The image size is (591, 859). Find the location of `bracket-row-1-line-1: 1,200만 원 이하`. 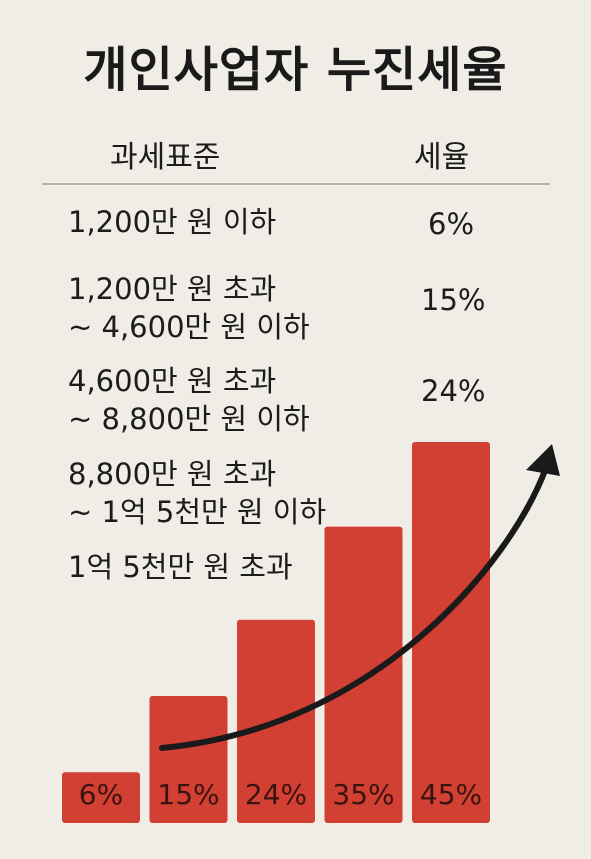

bracket-row-1-line-1: 1,200만 원 이하 is located at coordinates (172, 222).